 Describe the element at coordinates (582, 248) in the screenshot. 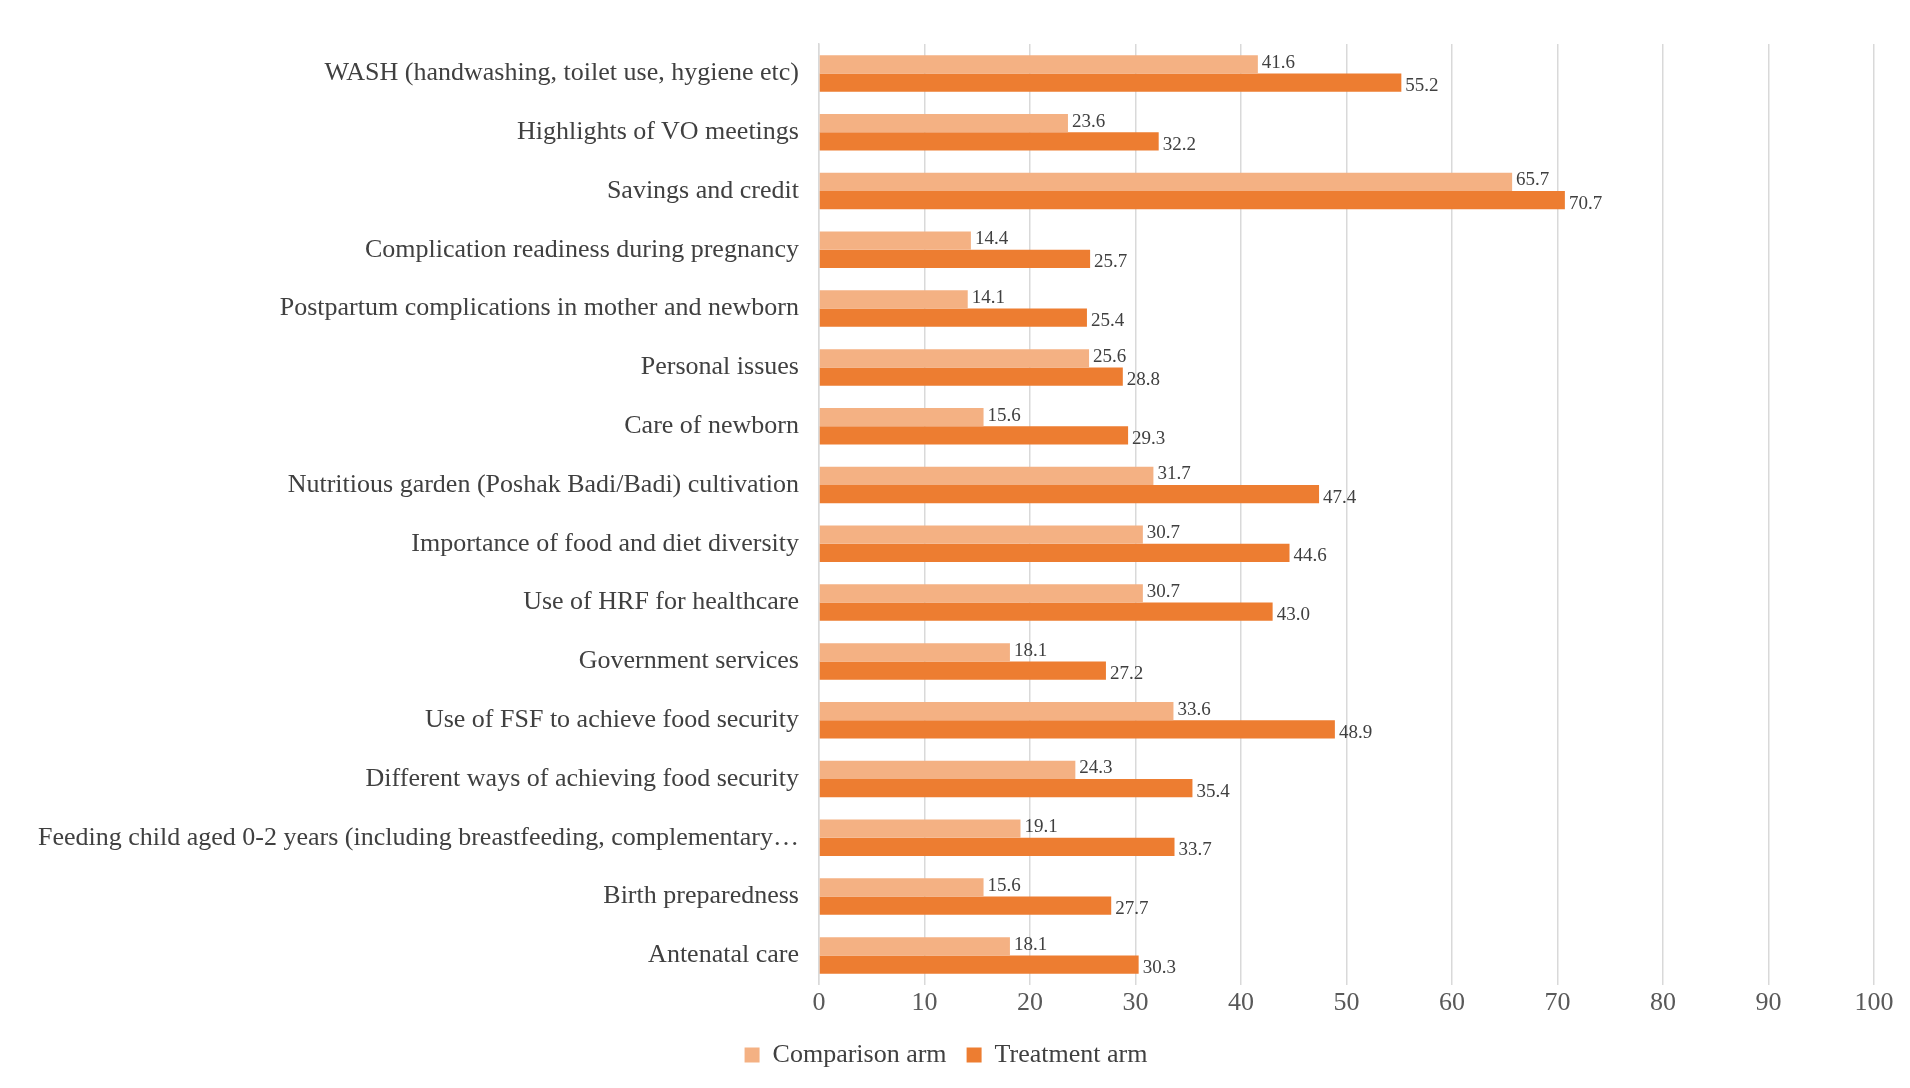

I see `y-tick-label: Complication readiness during pregnancy` at that location.